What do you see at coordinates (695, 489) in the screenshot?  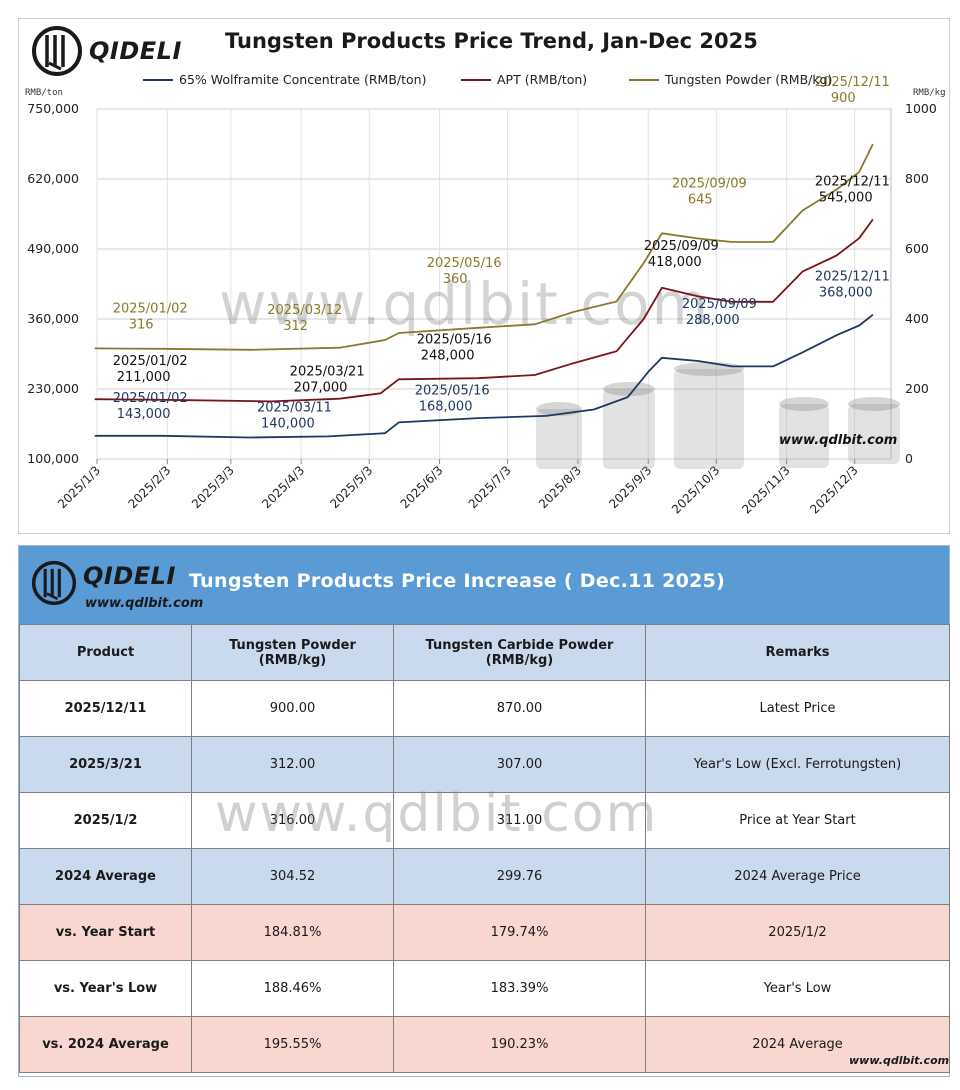 I see `x-tick-label: 2025/10/3` at bounding box center [695, 489].